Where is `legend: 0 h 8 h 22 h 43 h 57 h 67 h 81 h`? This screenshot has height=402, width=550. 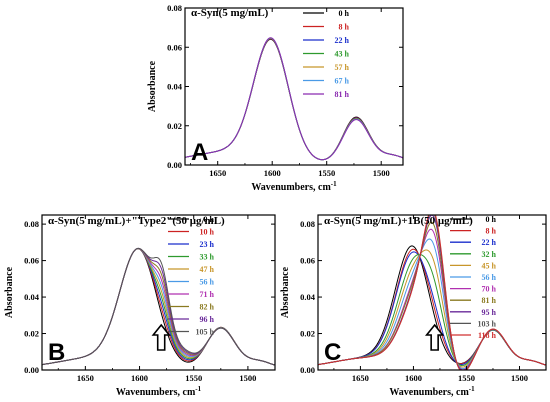 legend: 0 h 8 h 22 h 43 h 57 h 67 h 81 h is located at coordinates (326, 54).